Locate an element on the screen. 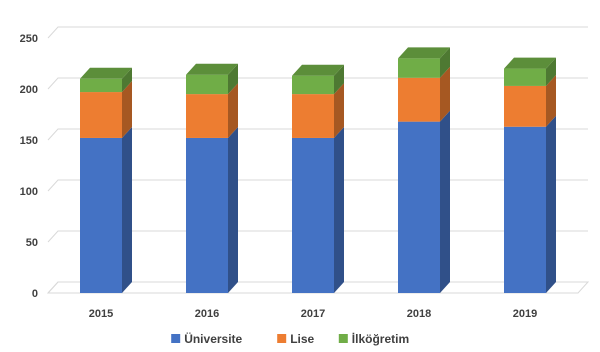 The image size is (600, 352). legend: Üniversite Lise İlköğretim is located at coordinates (290, 338).